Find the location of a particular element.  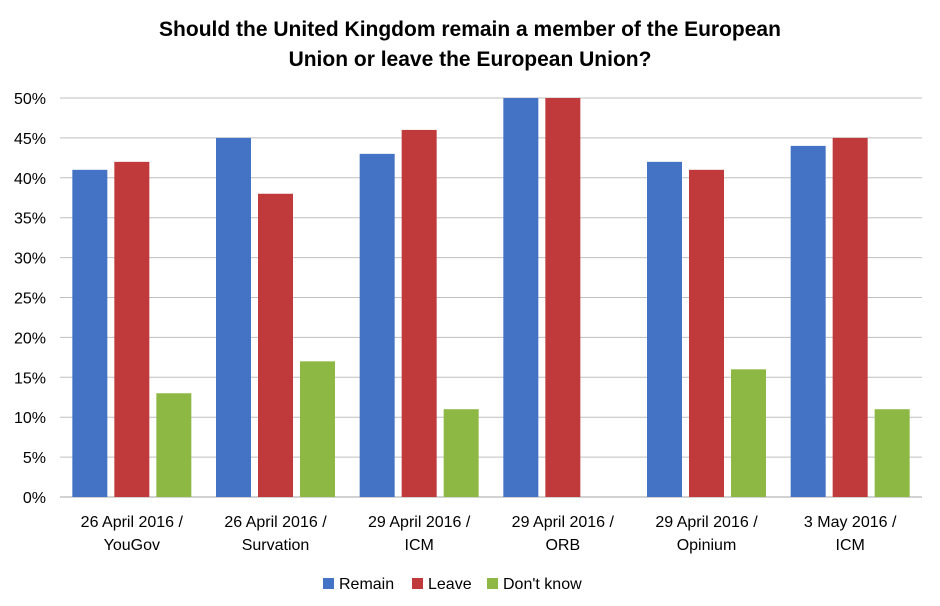

y-tick-label: 0% is located at coordinates (34, 498).